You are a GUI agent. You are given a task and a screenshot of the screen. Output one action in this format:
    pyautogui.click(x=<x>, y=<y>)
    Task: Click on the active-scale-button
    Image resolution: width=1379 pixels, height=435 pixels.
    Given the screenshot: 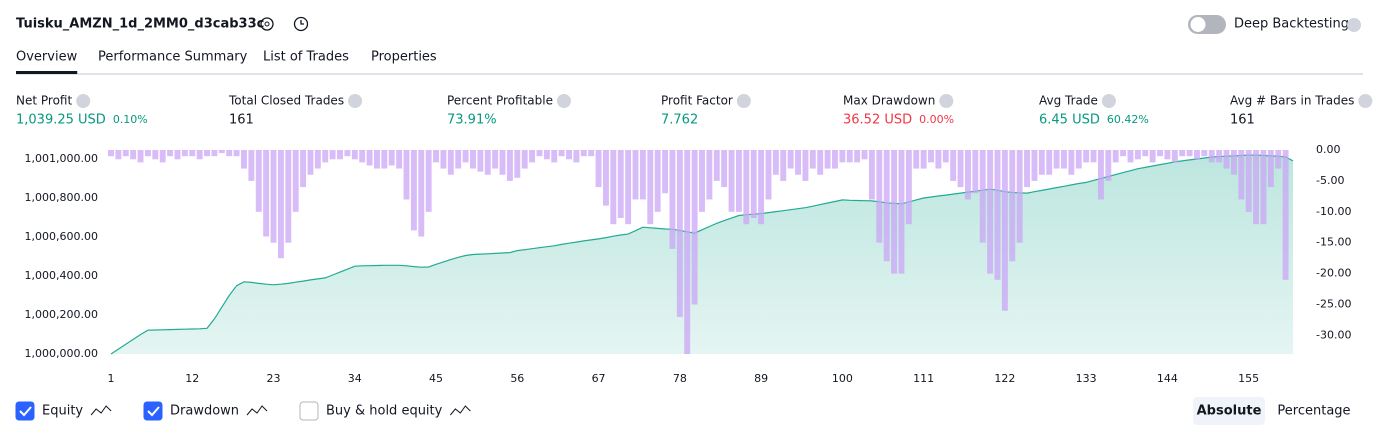 What is the action you would take?
    pyautogui.click(x=1229, y=411)
    